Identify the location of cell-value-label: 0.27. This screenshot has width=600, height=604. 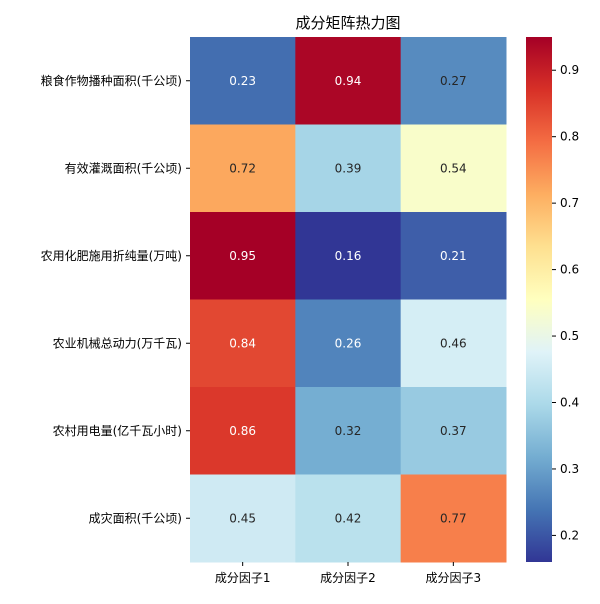
(453, 81).